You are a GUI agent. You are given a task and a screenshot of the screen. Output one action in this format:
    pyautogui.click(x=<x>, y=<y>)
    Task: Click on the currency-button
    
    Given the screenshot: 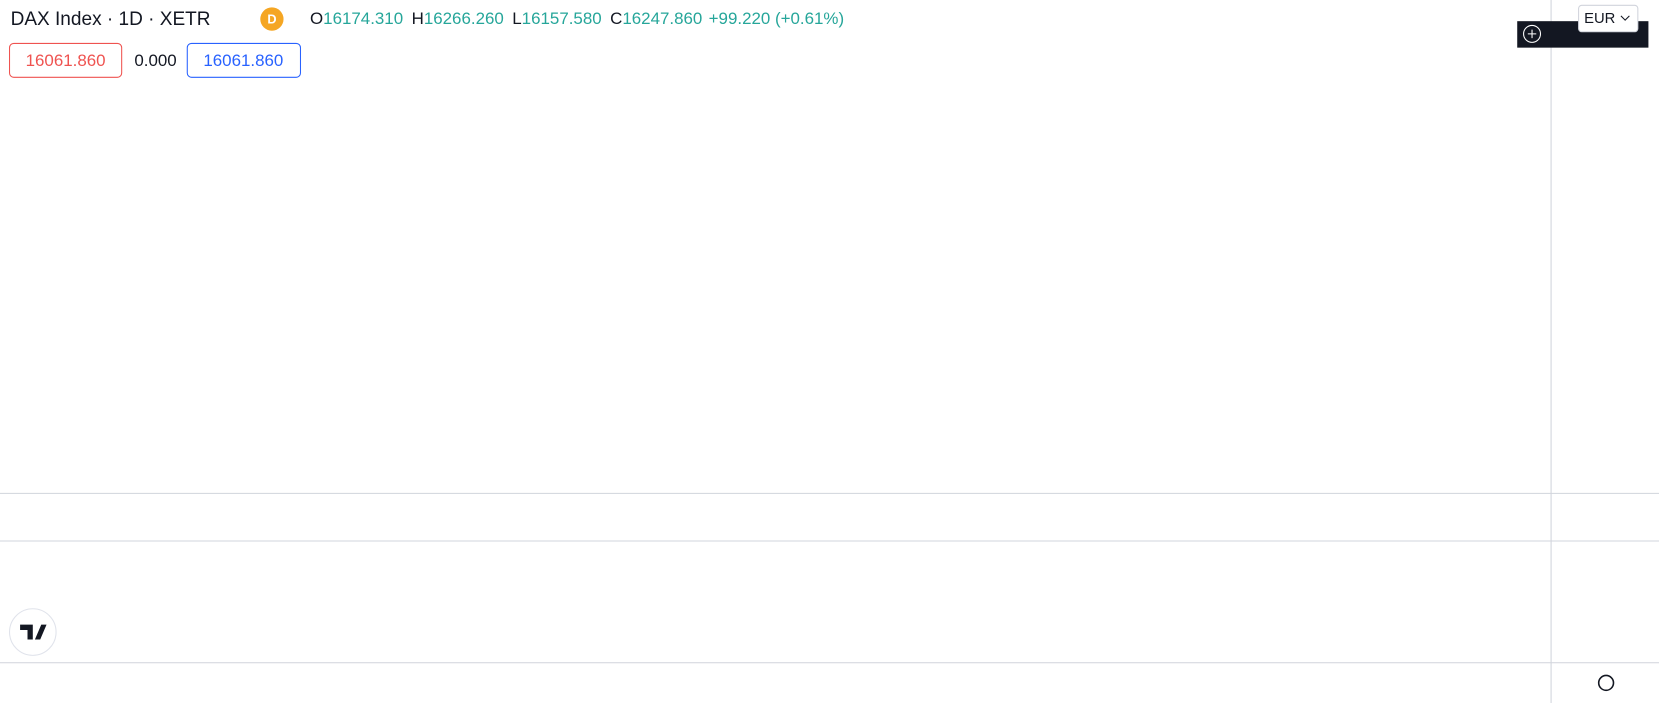 What is the action you would take?
    pyautogui.click(x=1608, y=18)
    